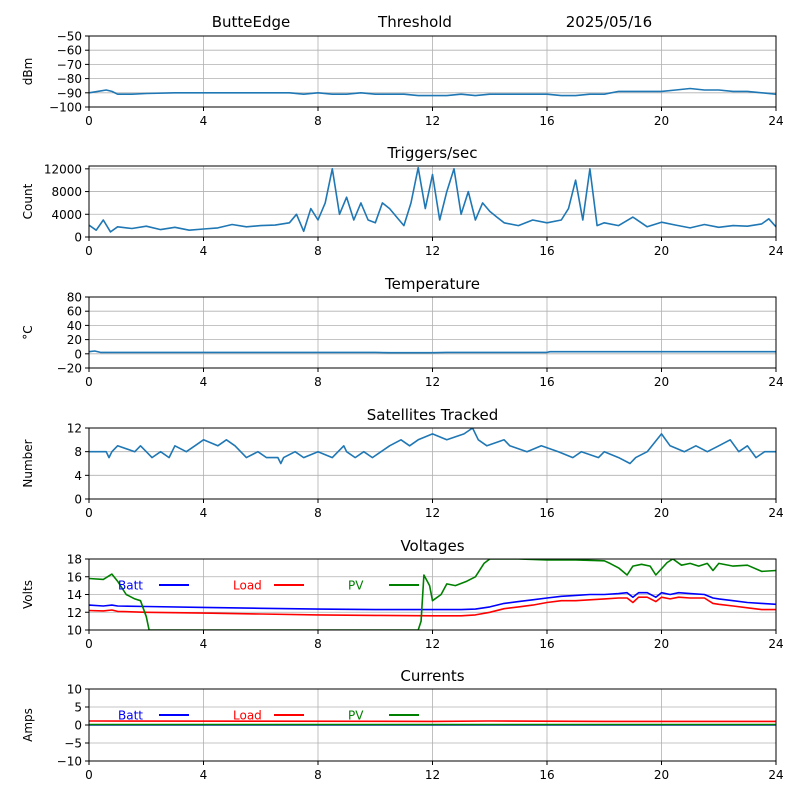 Image resolution: width=800 pixels, height=800 pixels. What do you see at coordinates (66, 215) in the screenshot?
I see `y-tick-label: 4000` at bounding box center [66, 215].